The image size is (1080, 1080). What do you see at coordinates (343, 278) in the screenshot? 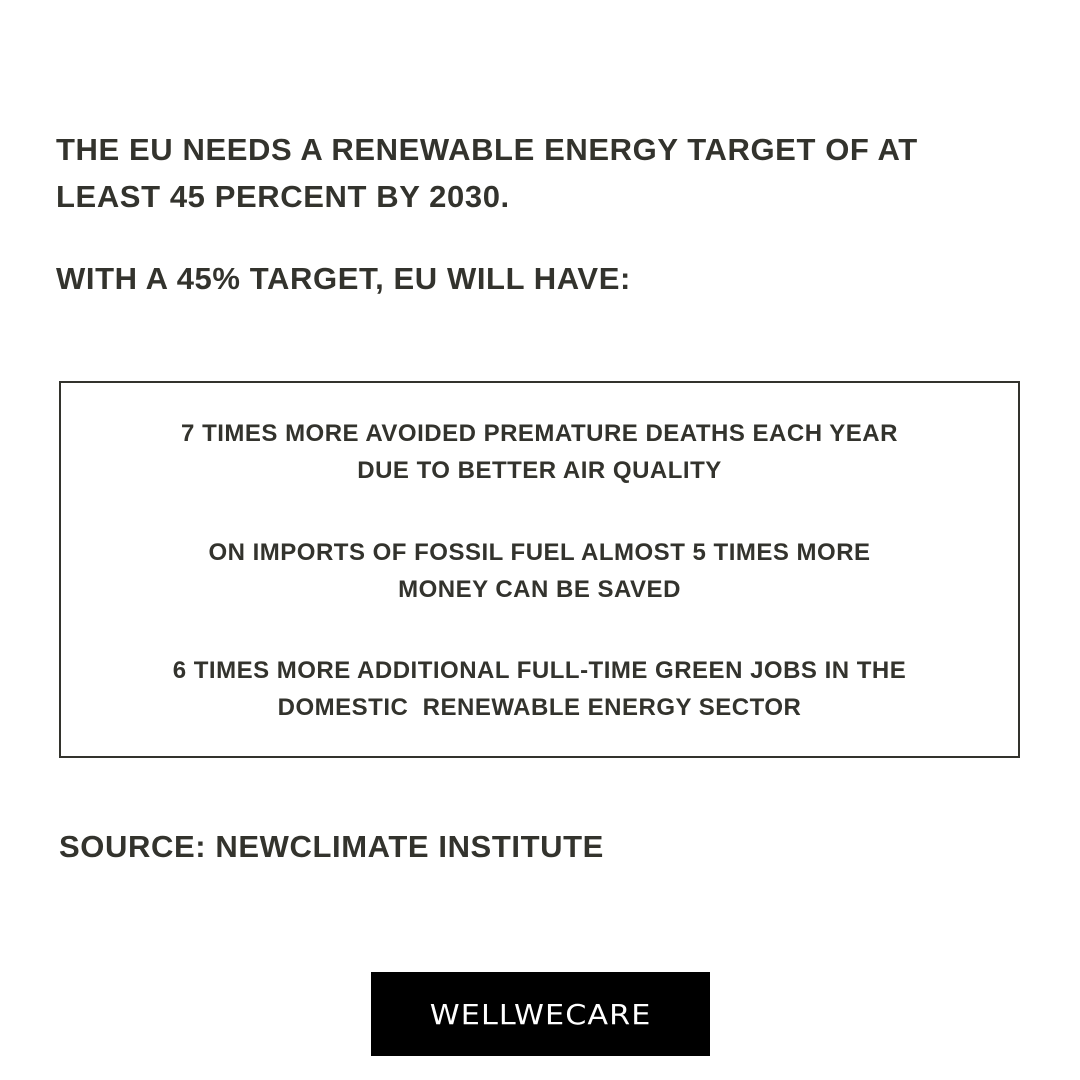
I see `subheading: WITH A 45% TARGET, EU WILL HAVE:` at bounding box center [343, 278].